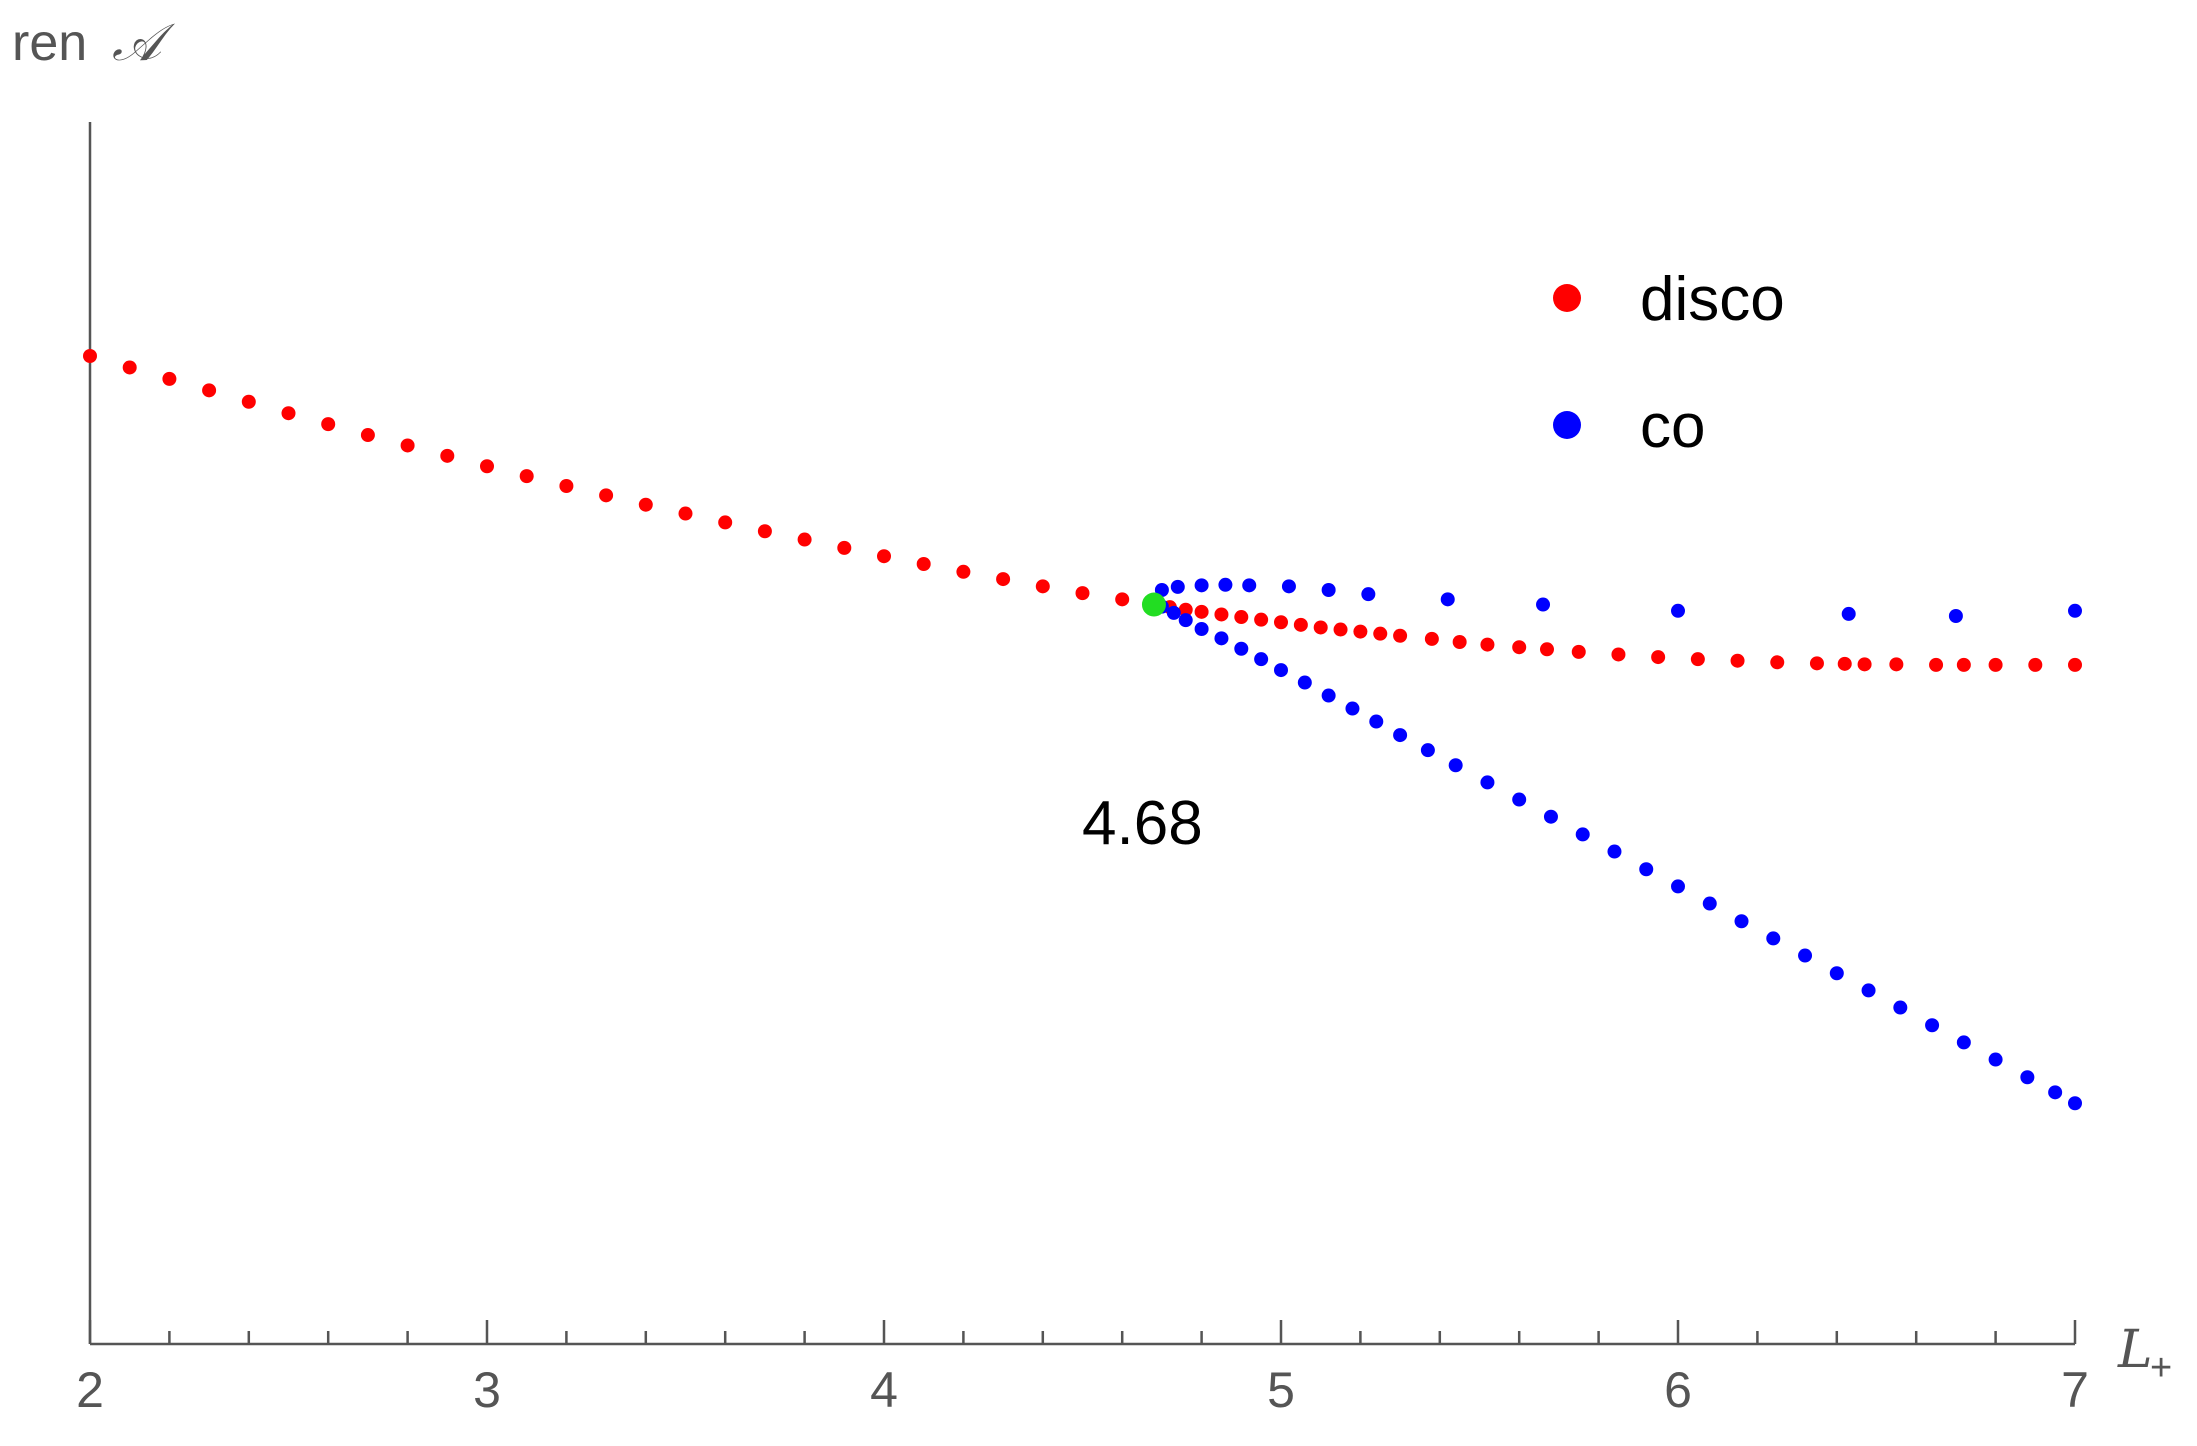  What do you see at coordinates (2075, 1390) in the screenshot?
I see `x-tick-label: 7` at bounding box center [2075, 1390].